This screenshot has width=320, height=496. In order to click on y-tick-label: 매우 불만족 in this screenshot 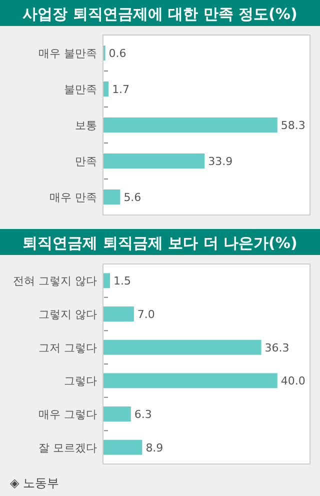, I will do `click(67, 53)`.